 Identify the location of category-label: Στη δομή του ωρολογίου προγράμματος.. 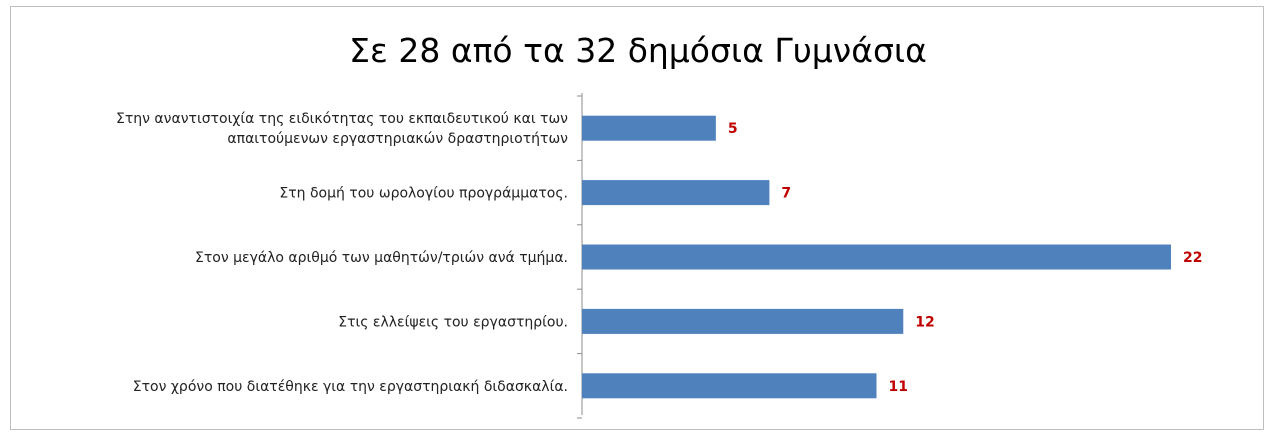
(423, 194).